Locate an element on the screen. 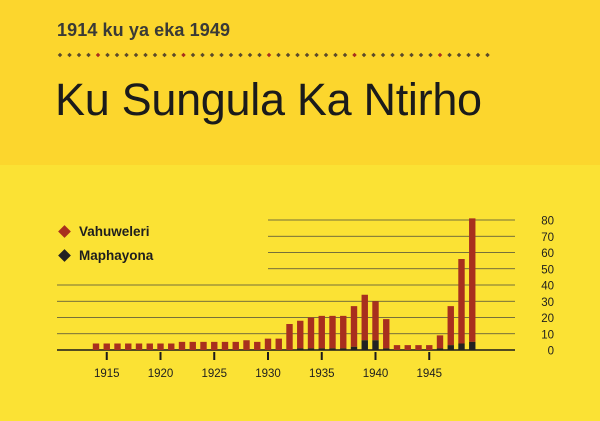 This screenshot has width=600, height=421. bar-vahuweleri-1941 is located at coordinates (386, 334).